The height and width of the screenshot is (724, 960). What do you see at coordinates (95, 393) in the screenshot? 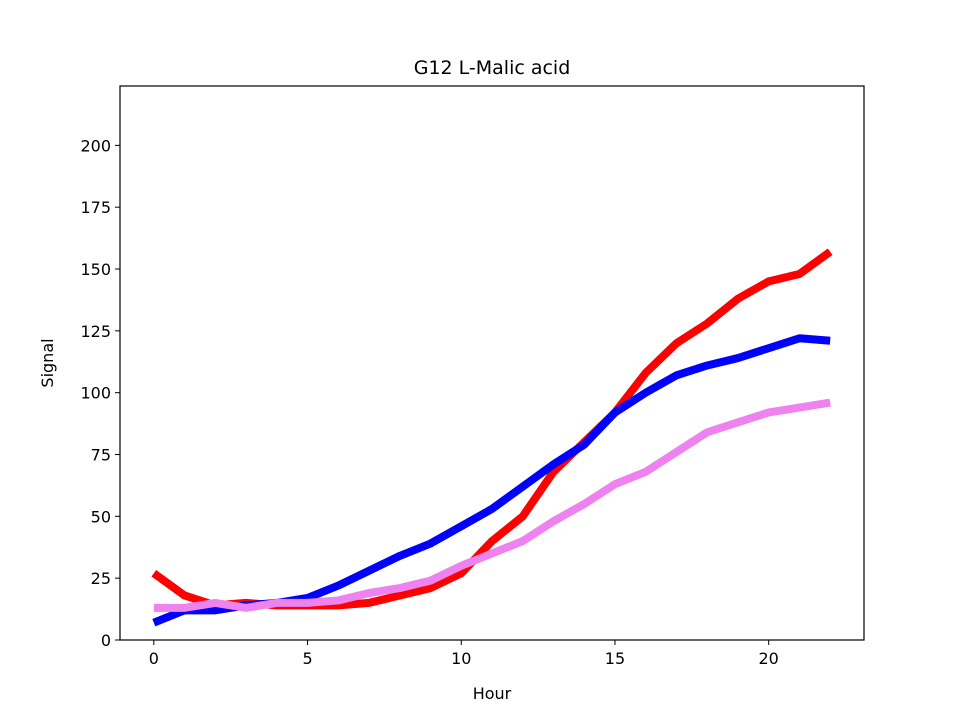
I see `y-tick-label: 100` at bounding box center [95, 393].